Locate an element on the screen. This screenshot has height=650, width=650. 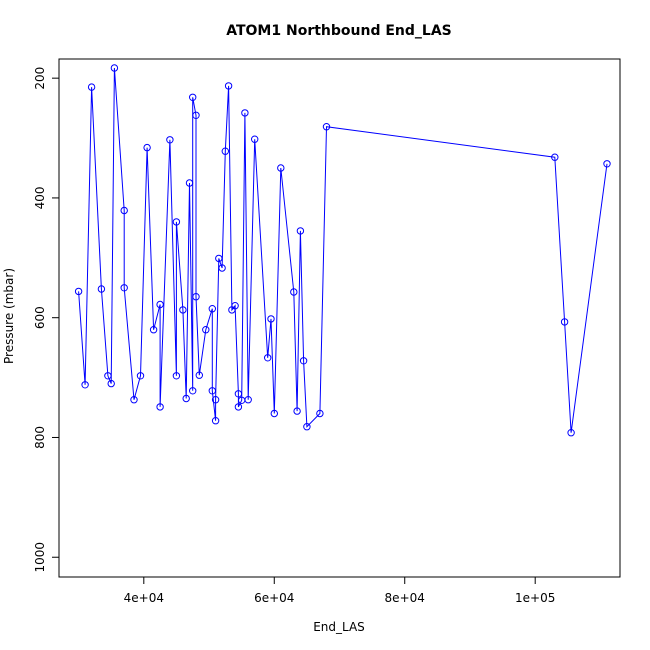
y-tick-label: 1000 is located at coordinates (40, 557).